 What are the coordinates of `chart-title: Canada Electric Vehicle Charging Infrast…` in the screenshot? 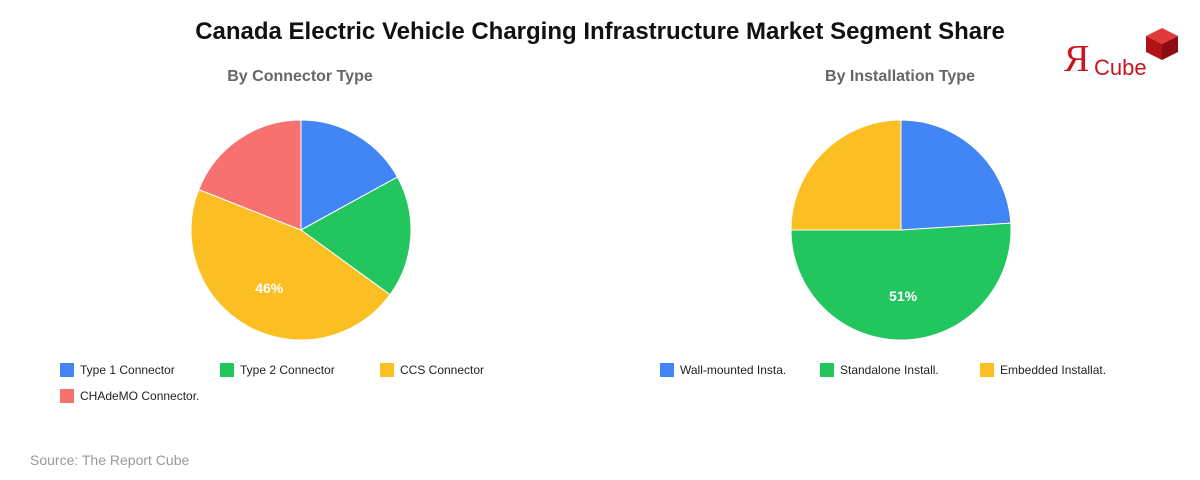 It's located at (600, 31).